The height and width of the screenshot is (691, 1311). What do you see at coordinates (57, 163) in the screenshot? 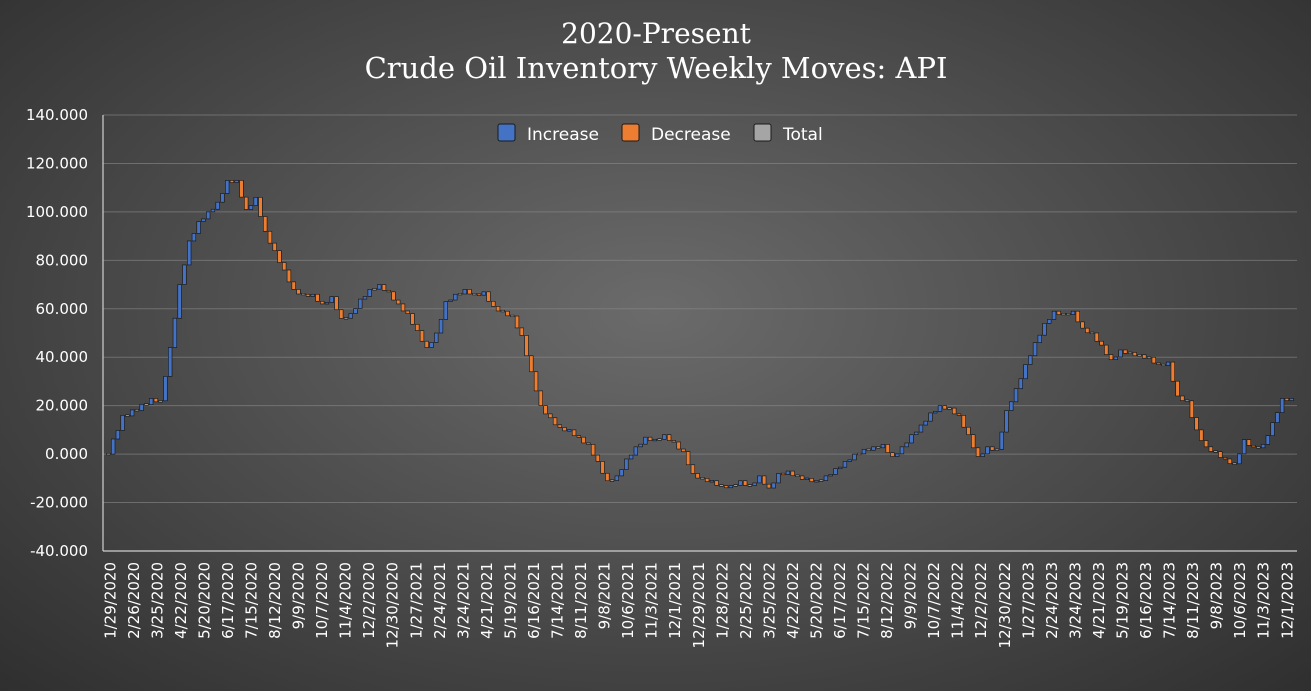
I see `y-tick-label: 120.000` at bounding box center [57, 163].